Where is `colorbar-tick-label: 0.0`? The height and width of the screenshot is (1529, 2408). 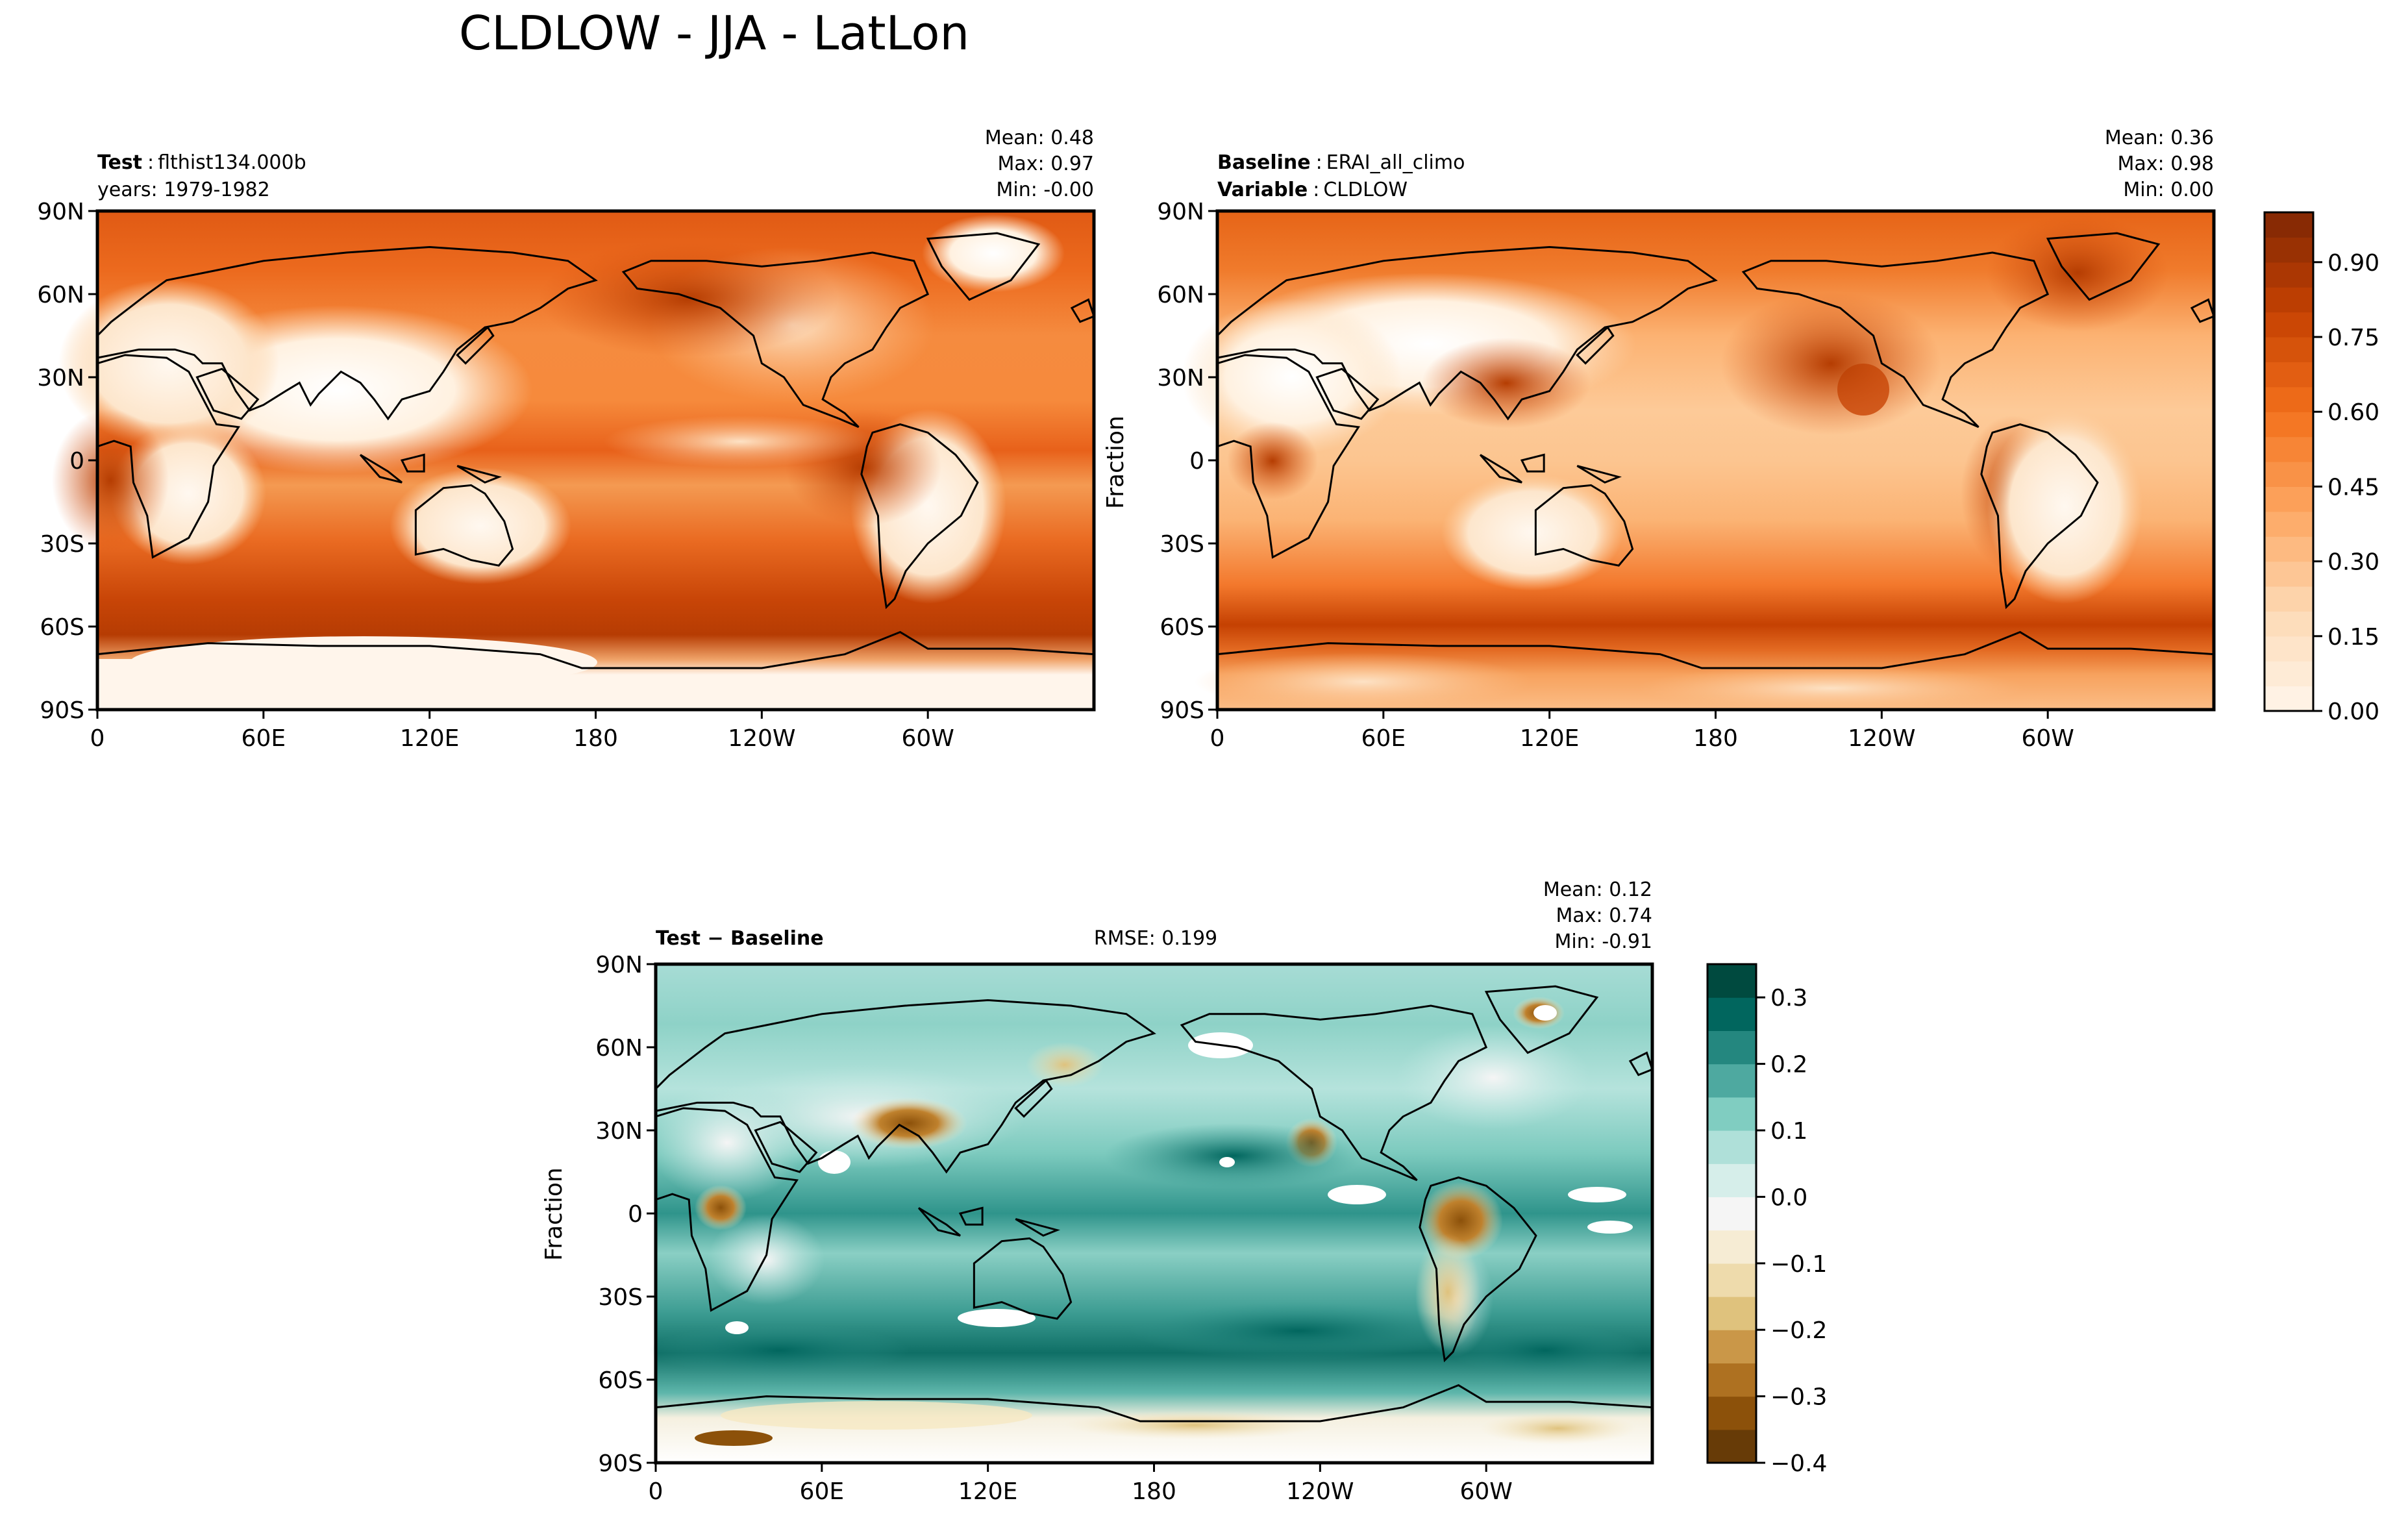 colorbar-tick-label: 0.0 is located at coordinates (1788, 1197).